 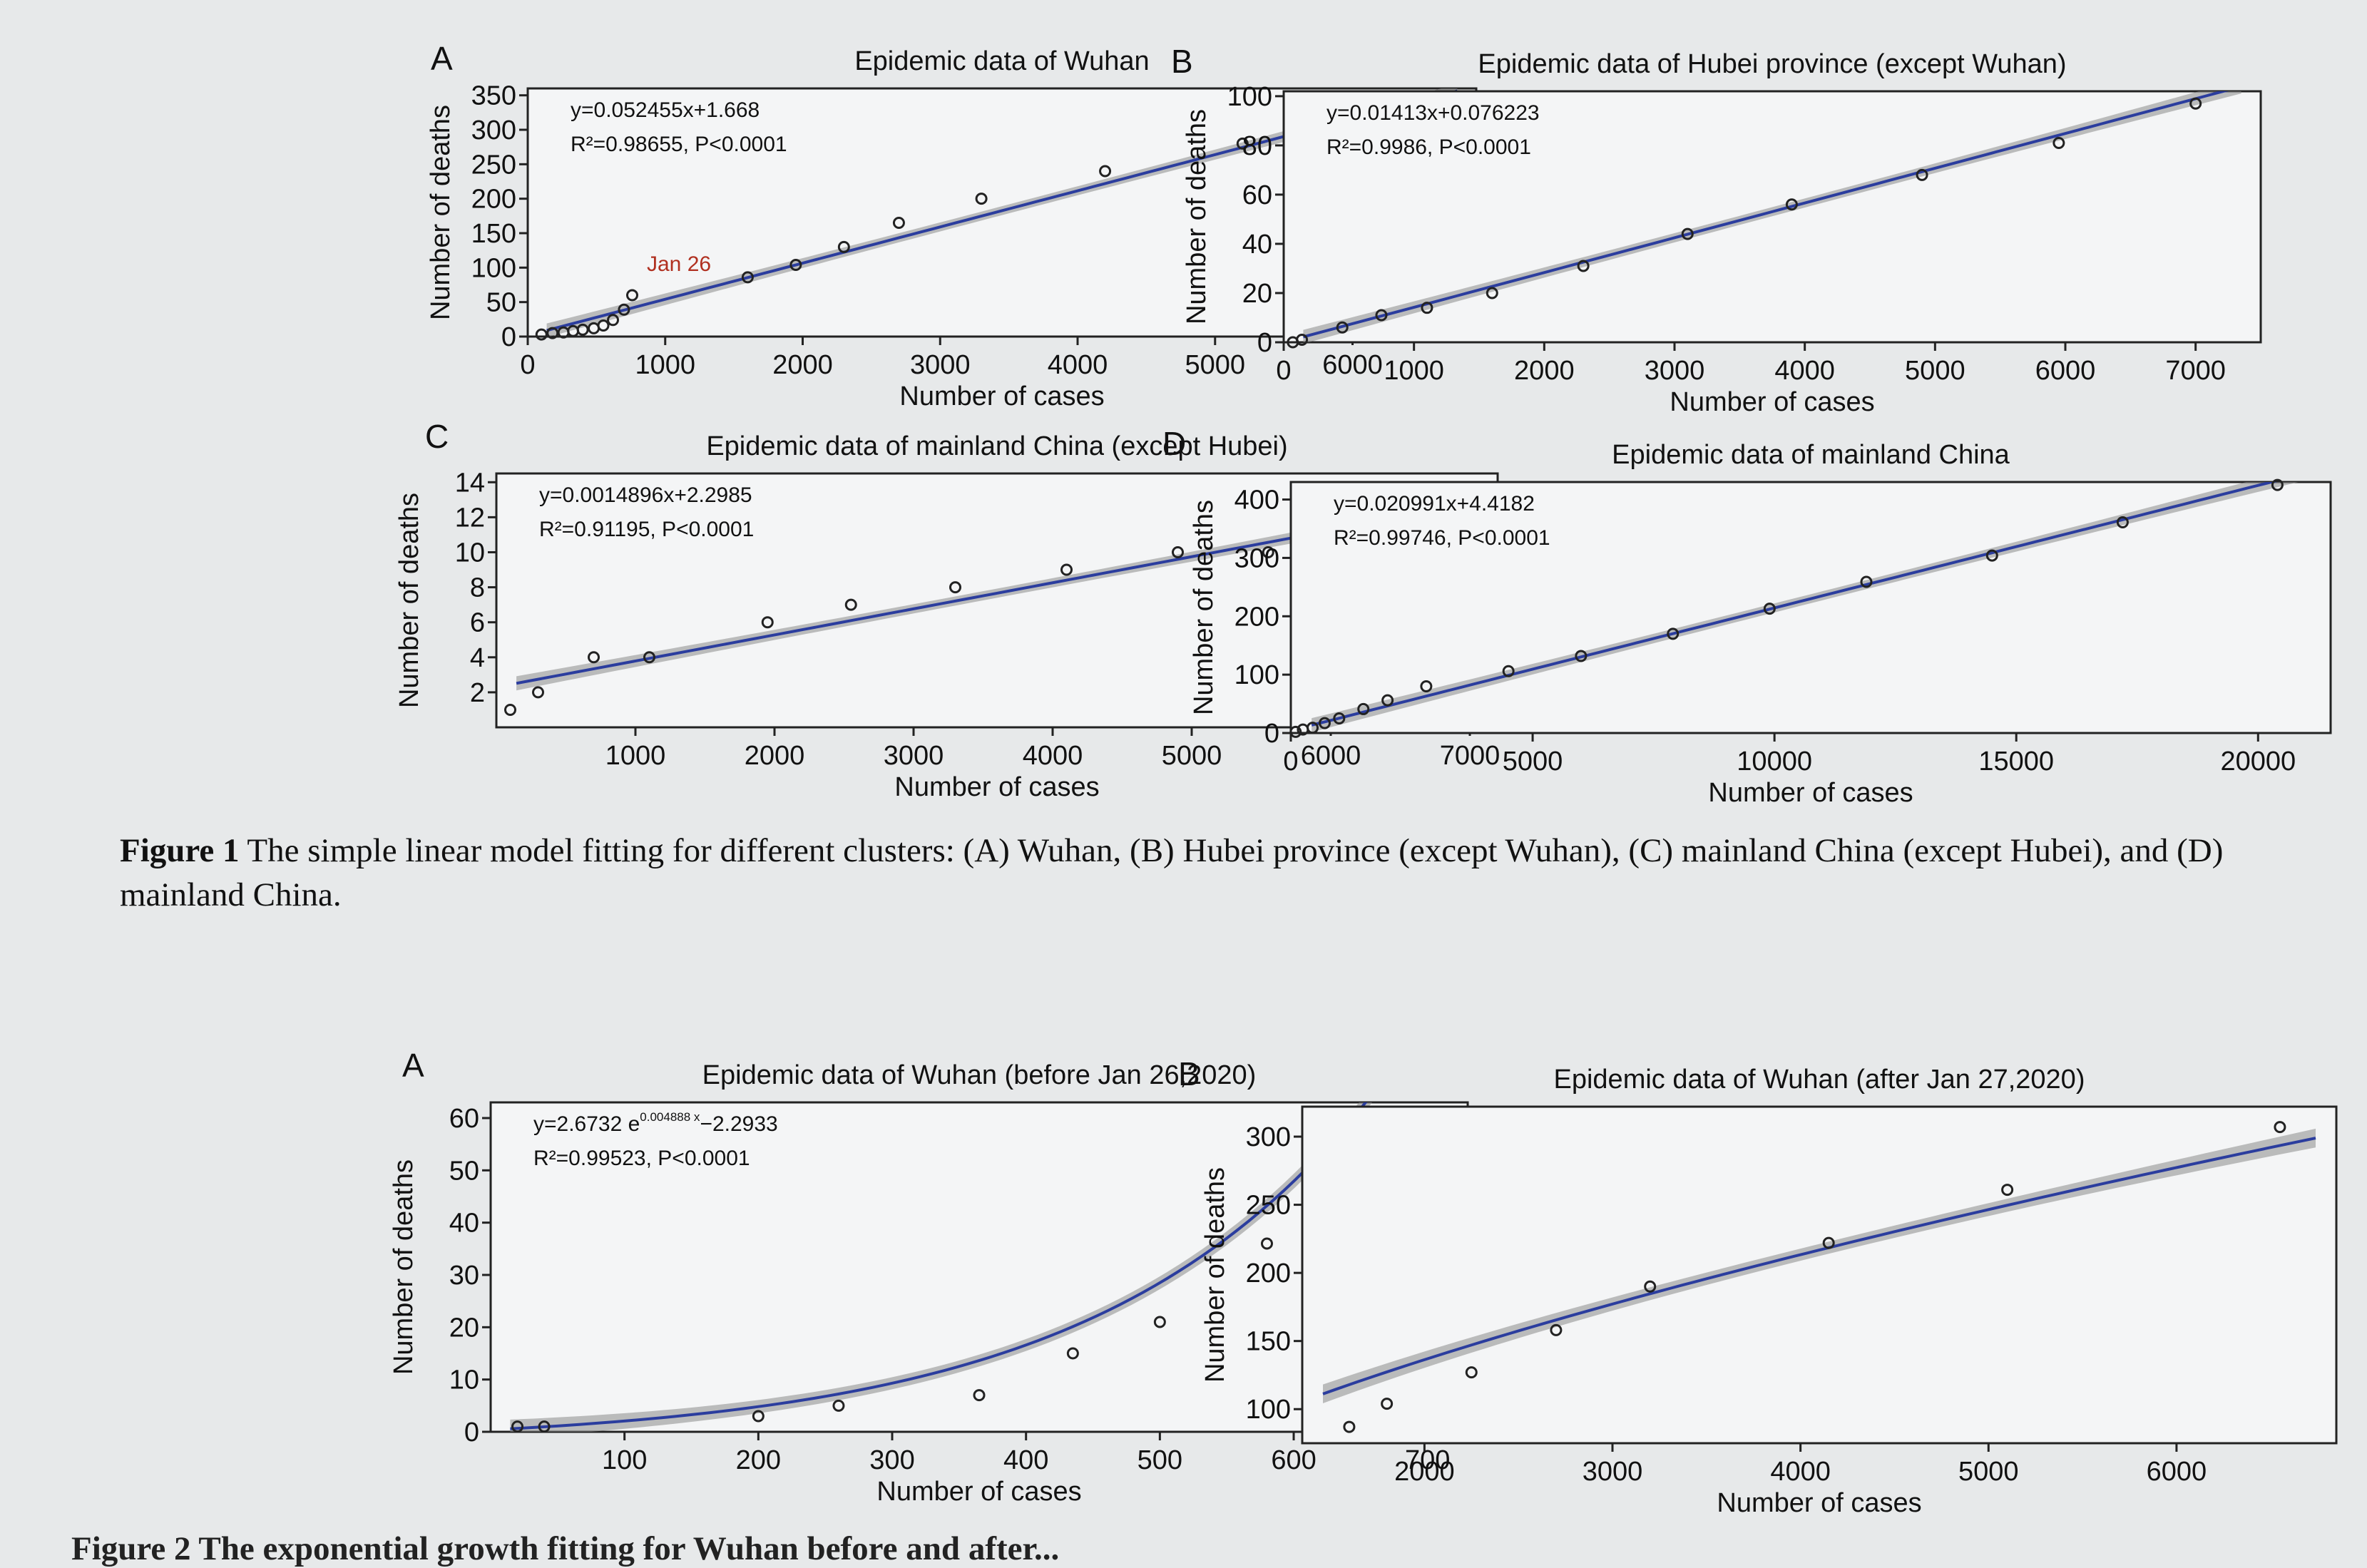 I want to click on y-tick-label: 150, so click(x=1268, y=1342).